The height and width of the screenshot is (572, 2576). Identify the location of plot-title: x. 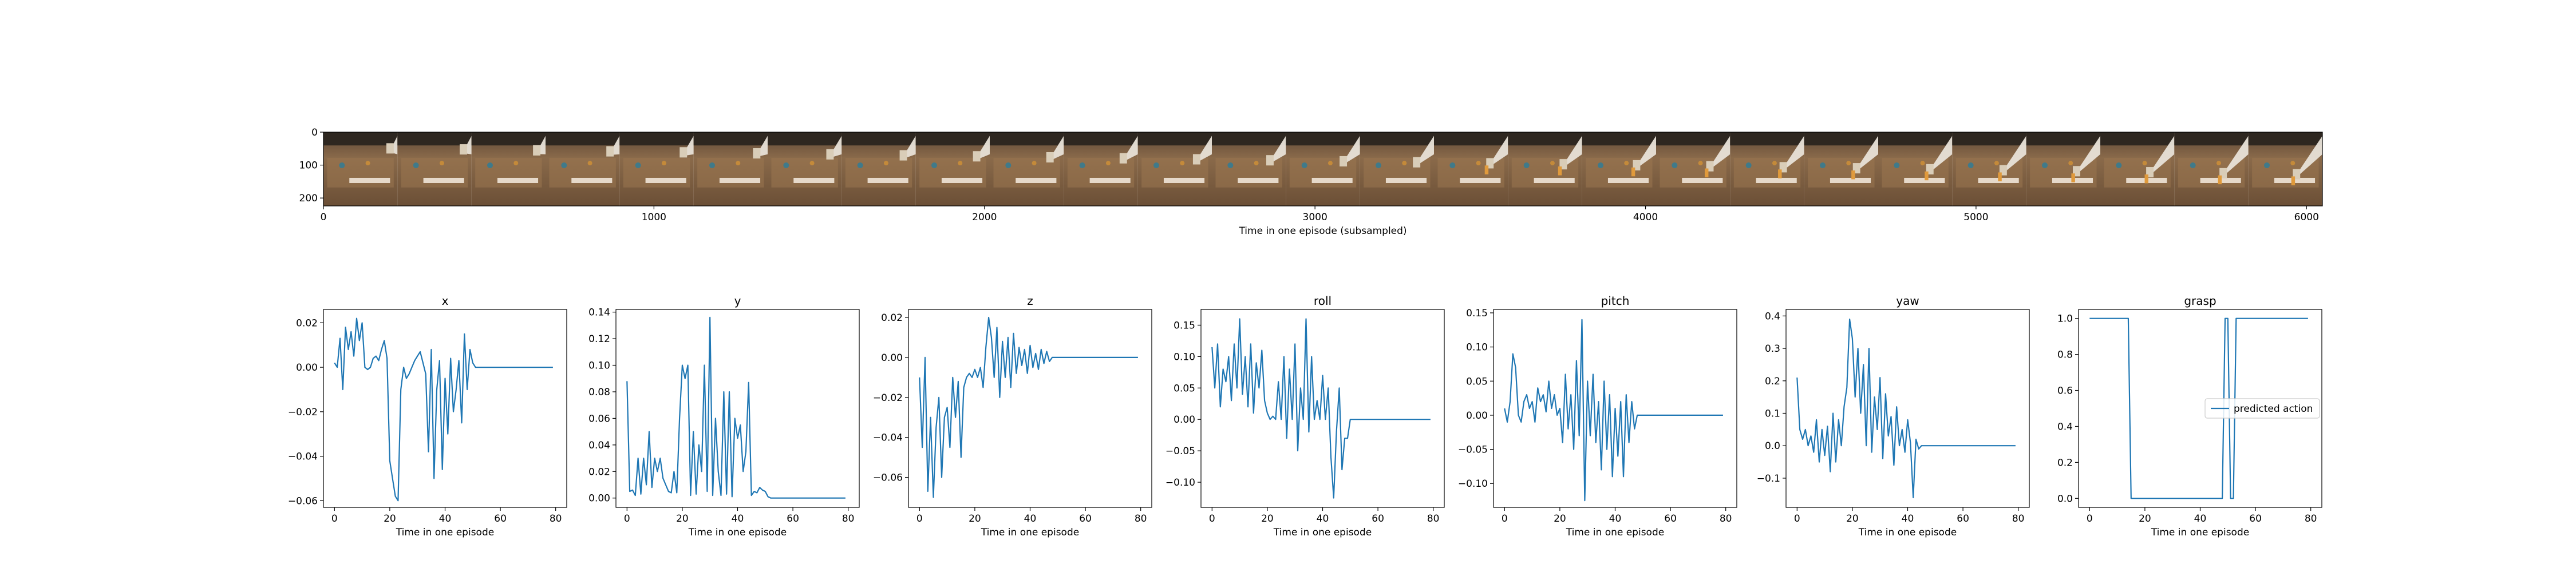
(445, 301).